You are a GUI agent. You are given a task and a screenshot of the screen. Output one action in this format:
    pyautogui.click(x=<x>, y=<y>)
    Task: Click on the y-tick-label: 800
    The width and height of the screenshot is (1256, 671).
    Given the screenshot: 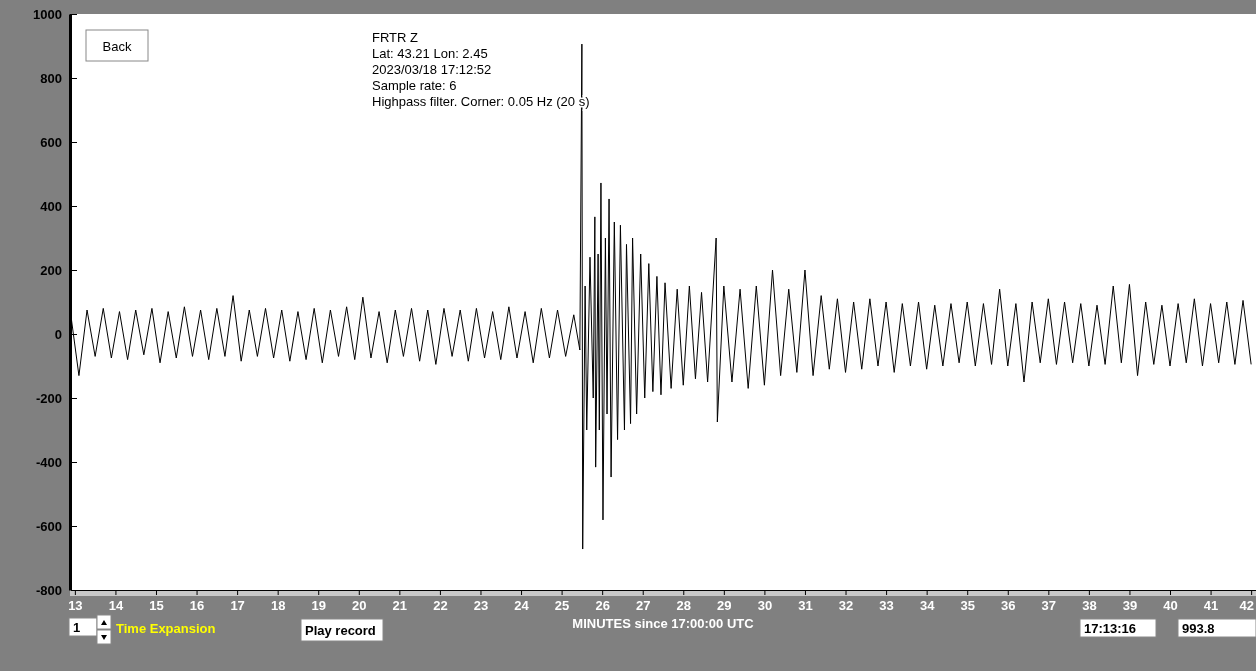 What is the action you would take?
    pyautogui.click(x=51, y=78)
    